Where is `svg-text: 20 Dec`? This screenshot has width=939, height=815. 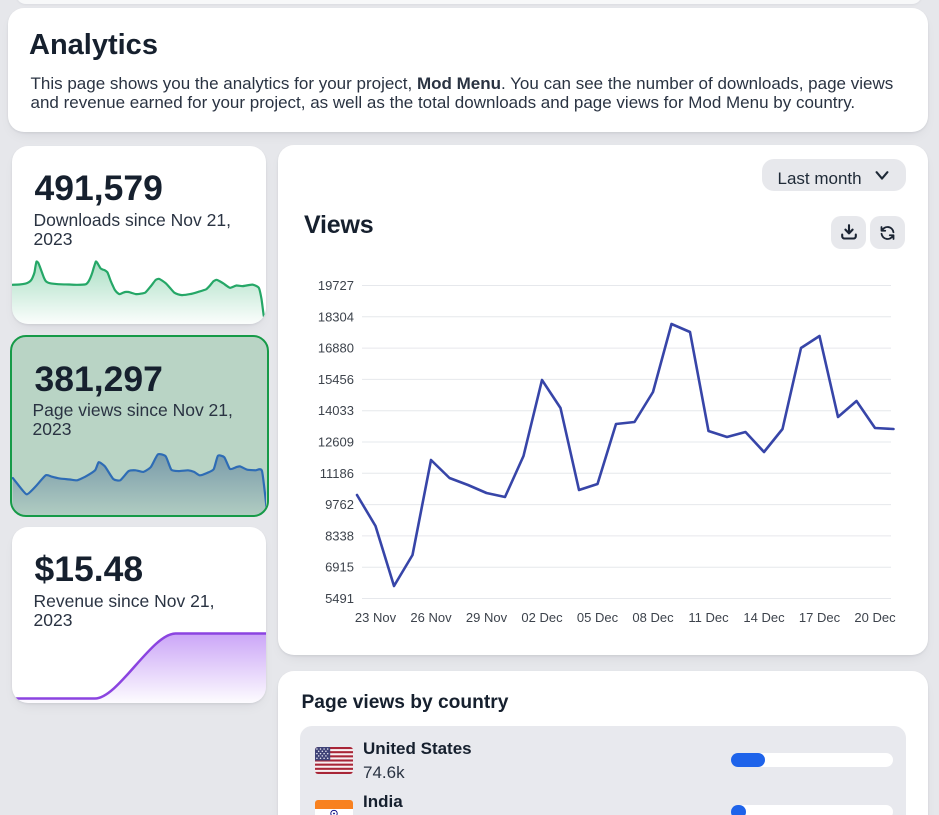
svg-text: 20 Dec is located at coordinates (875, 617).